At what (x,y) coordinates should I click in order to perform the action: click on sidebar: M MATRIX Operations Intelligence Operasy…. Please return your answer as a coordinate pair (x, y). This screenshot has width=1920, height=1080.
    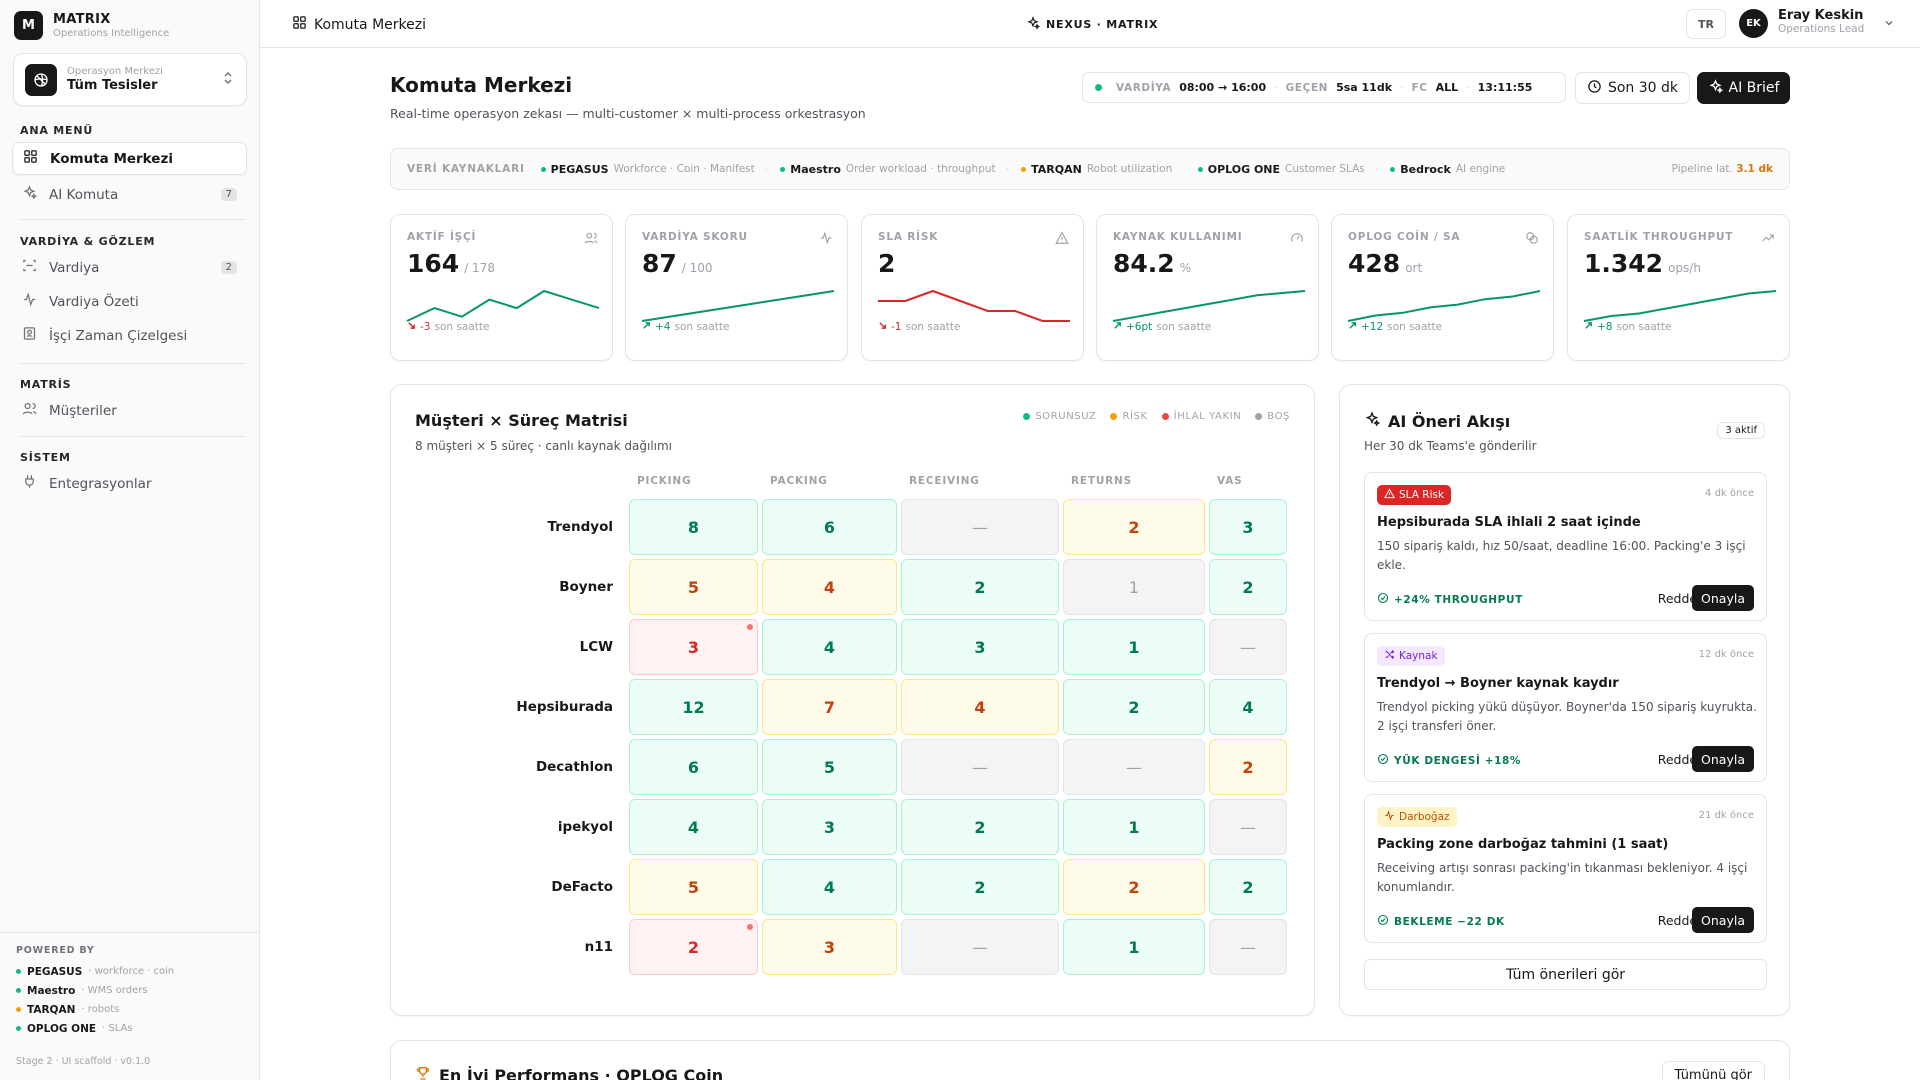
    Looking at the image, I should click on (130, 540).